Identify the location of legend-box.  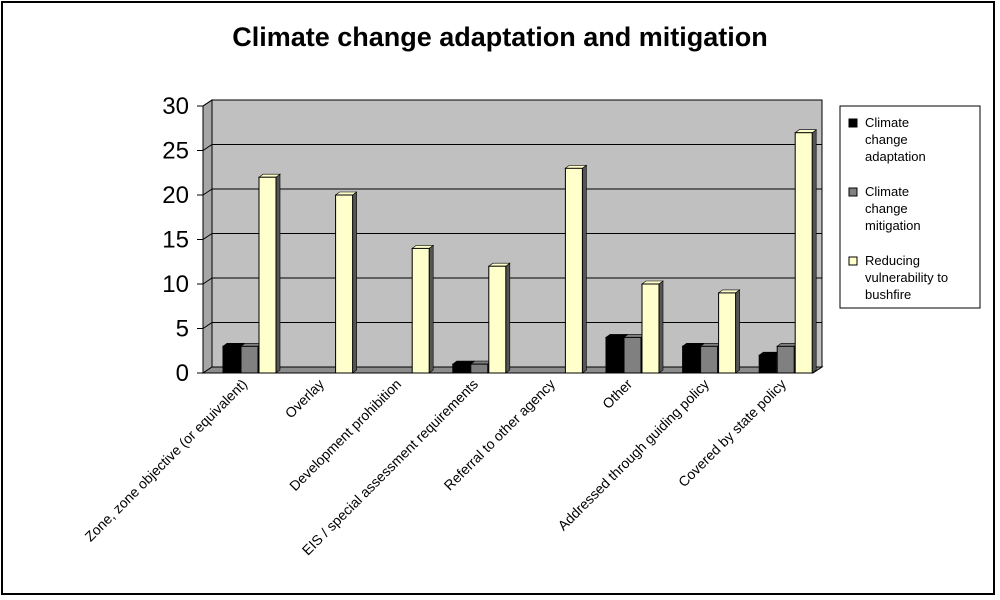
(910, 207).